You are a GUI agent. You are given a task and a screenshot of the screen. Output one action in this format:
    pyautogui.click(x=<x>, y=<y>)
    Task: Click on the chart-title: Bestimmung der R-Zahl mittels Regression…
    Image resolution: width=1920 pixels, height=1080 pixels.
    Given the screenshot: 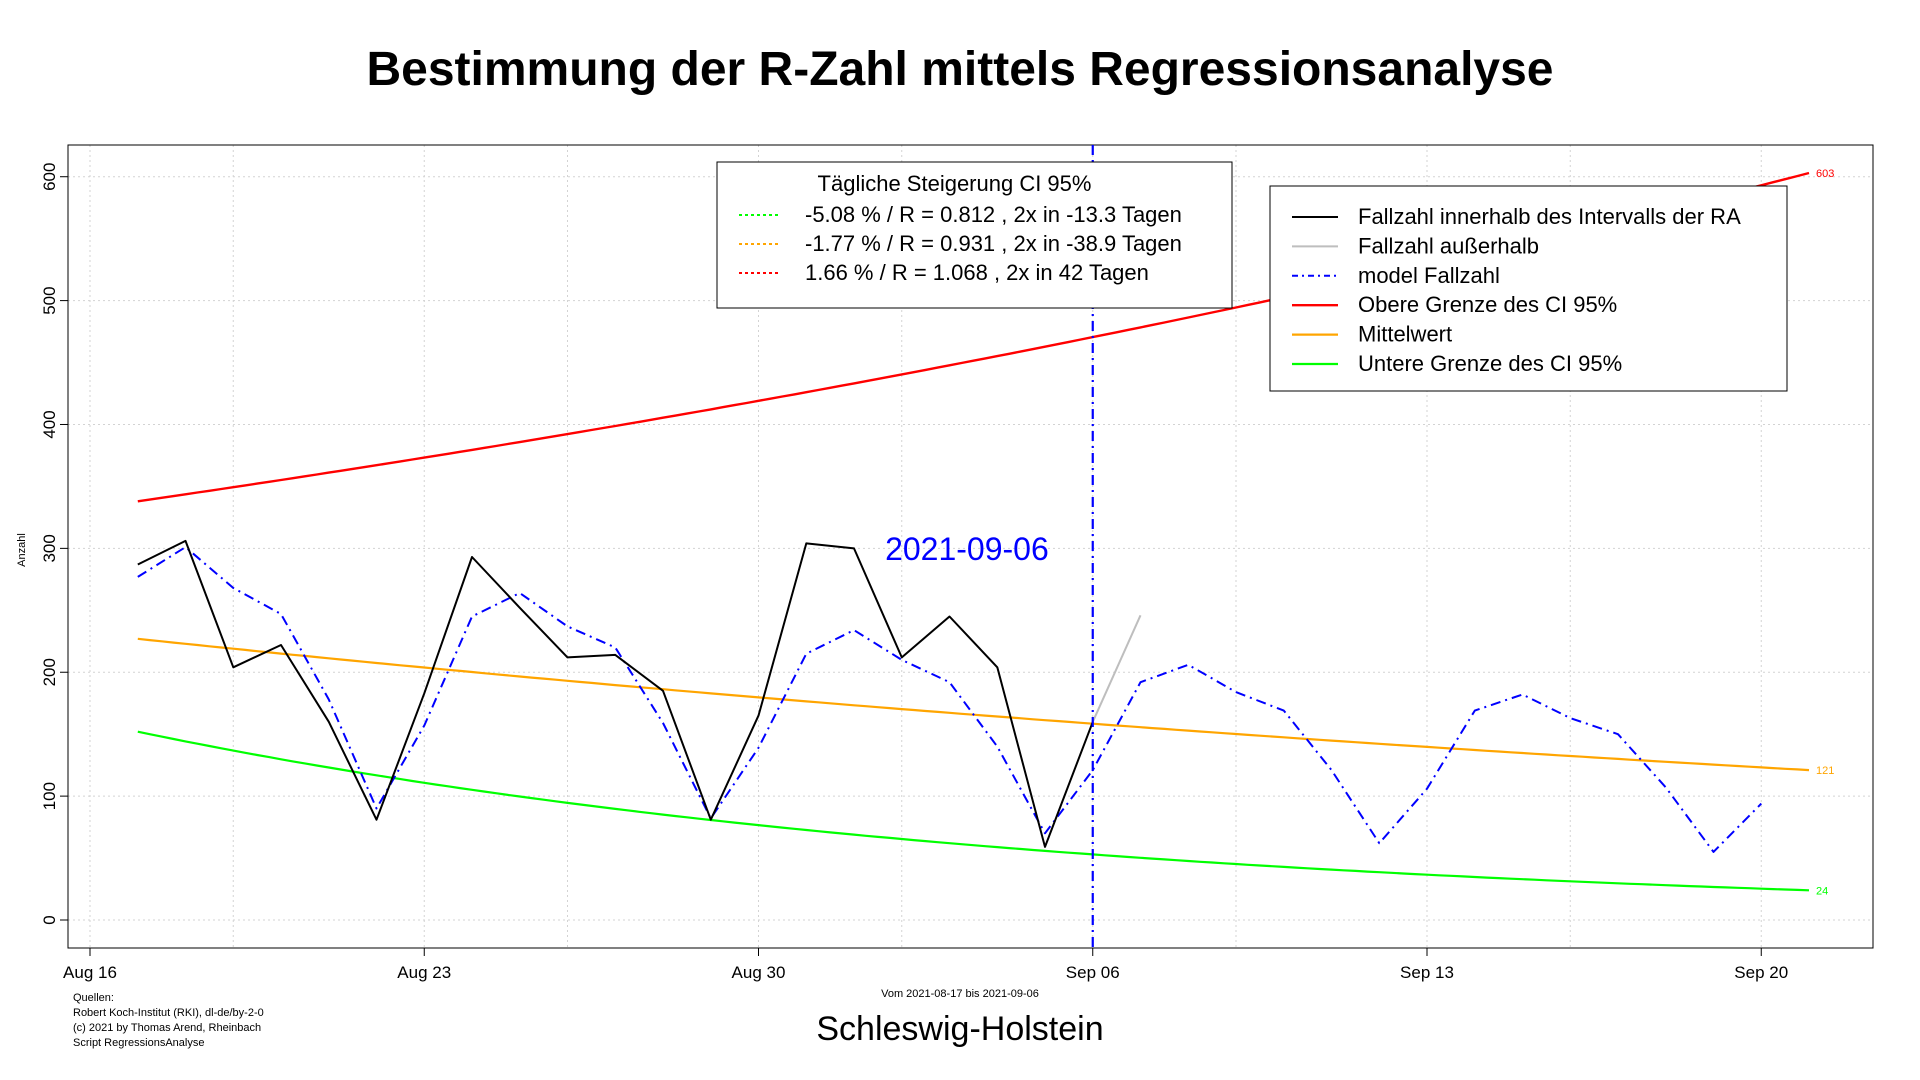 What is the action you would take?
    pyautogui.click(x=960, y=69)
    